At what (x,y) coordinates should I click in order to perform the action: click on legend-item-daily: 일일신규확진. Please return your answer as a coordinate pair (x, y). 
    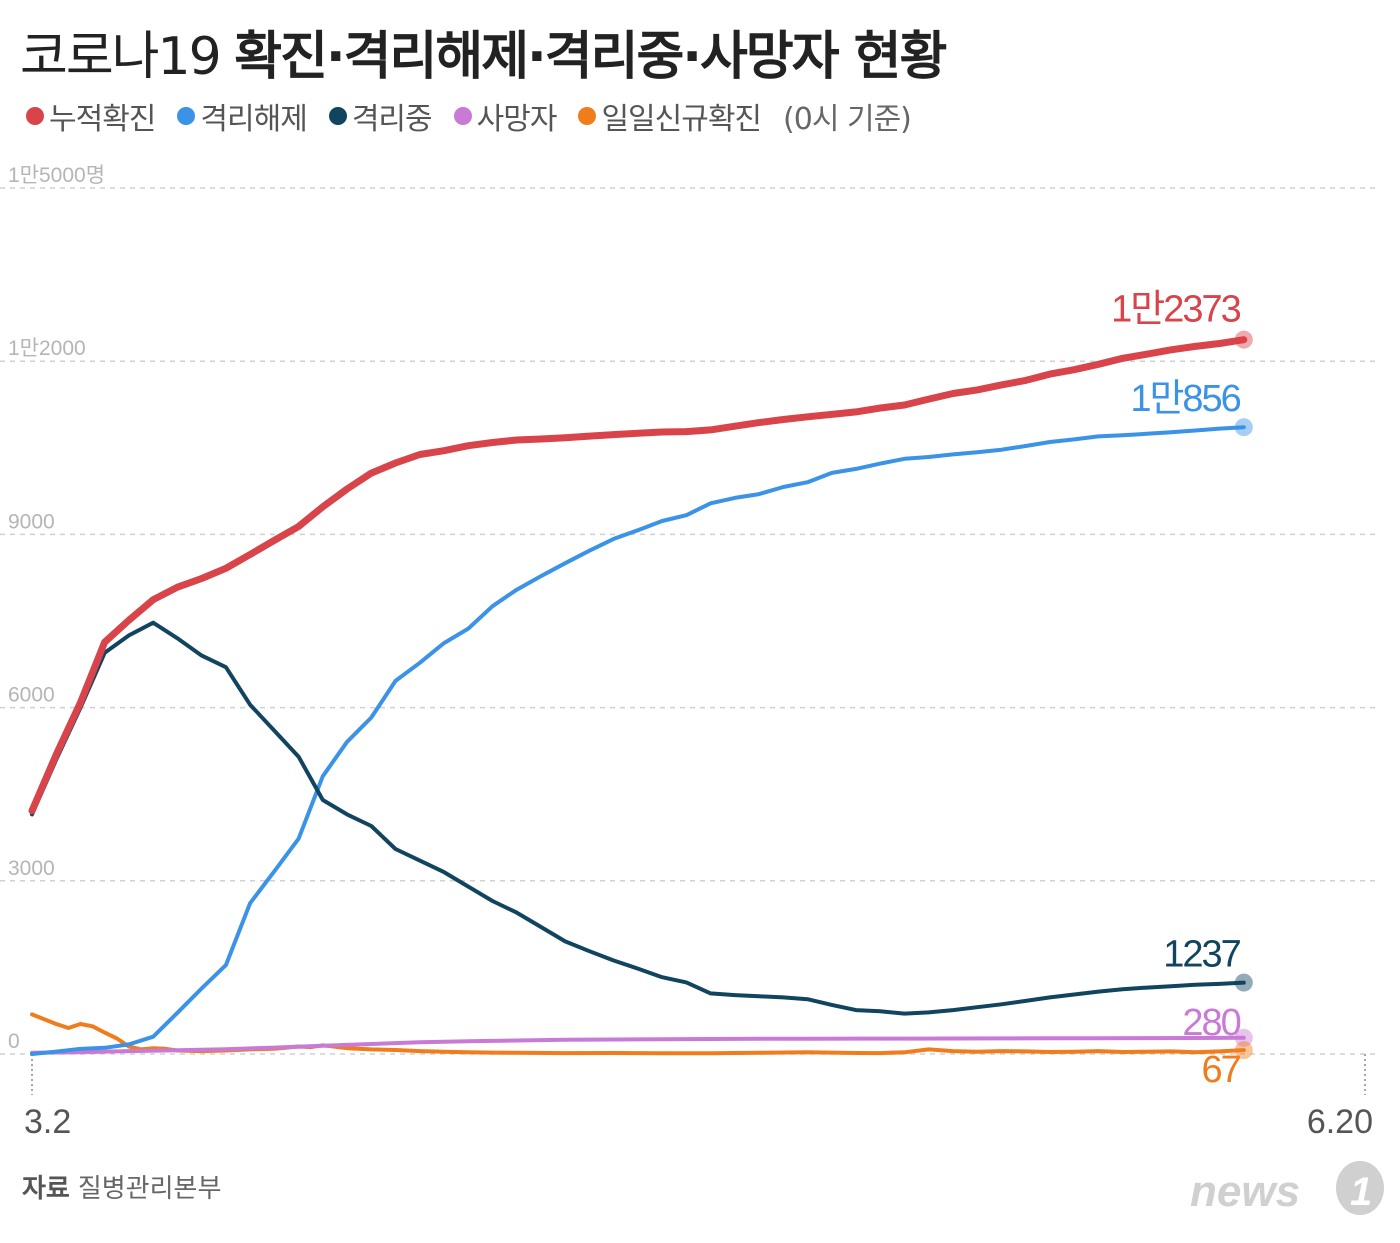
    Looking at the image, I should click on (670, 116).